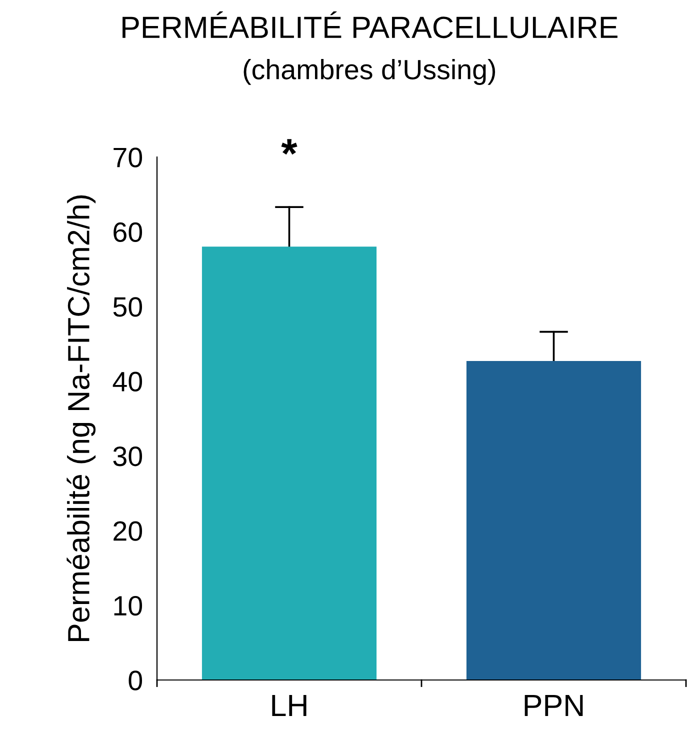  I want to click on chart-title: PERMÉABILITÉ PARACELLULAIRE, so click(370, 24).